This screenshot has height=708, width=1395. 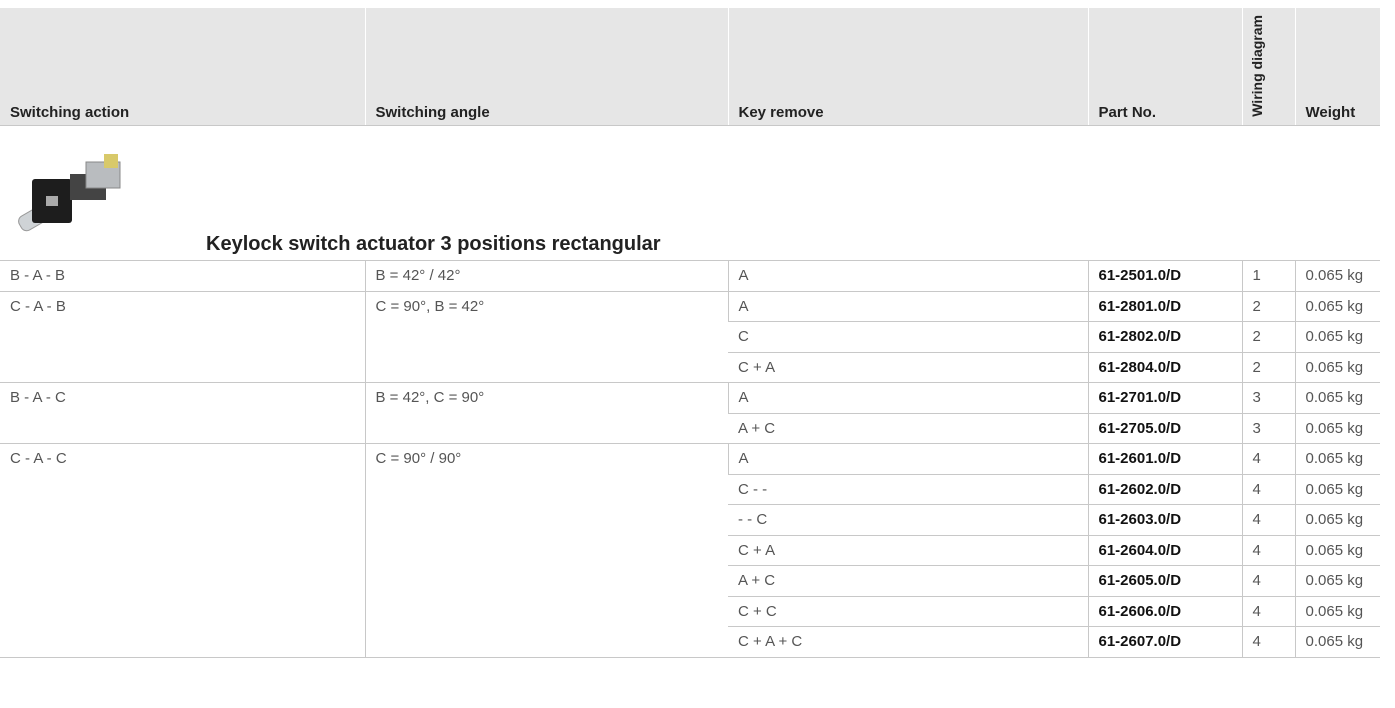 What do you see at coordinates (1164, 398) in the screenshot?
I see `part-number: 61-2701.0/D` at bounding box center [1164, 398].